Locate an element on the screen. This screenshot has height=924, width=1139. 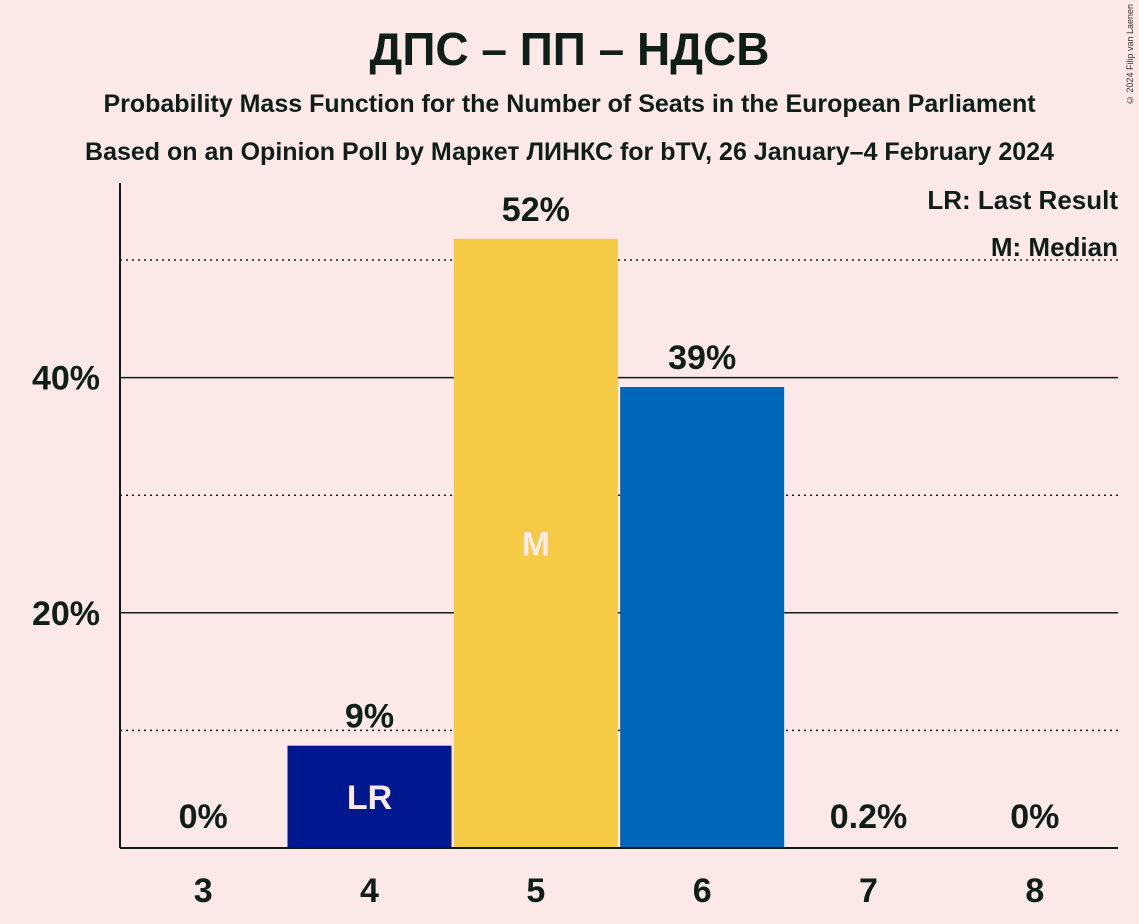
x-tick-5: 5 is located at coordinates (535, 891).